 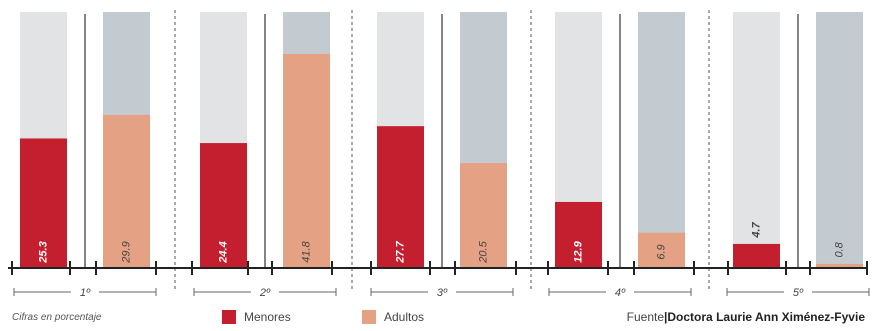 What do you see at coordinates (839, 249) in the screenshot?
I see `data-label: 0.8` at bounding box center [839, 249].